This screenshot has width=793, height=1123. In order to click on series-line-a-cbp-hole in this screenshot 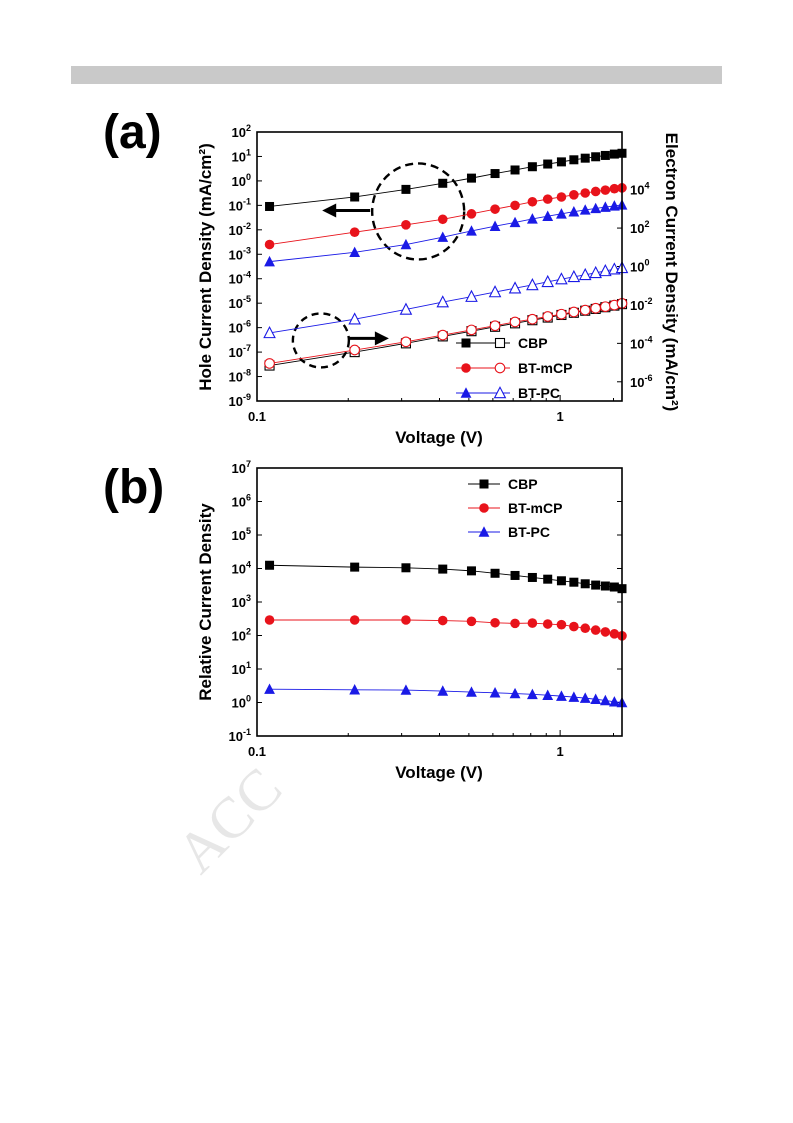, I will do `click(446, 179)`.